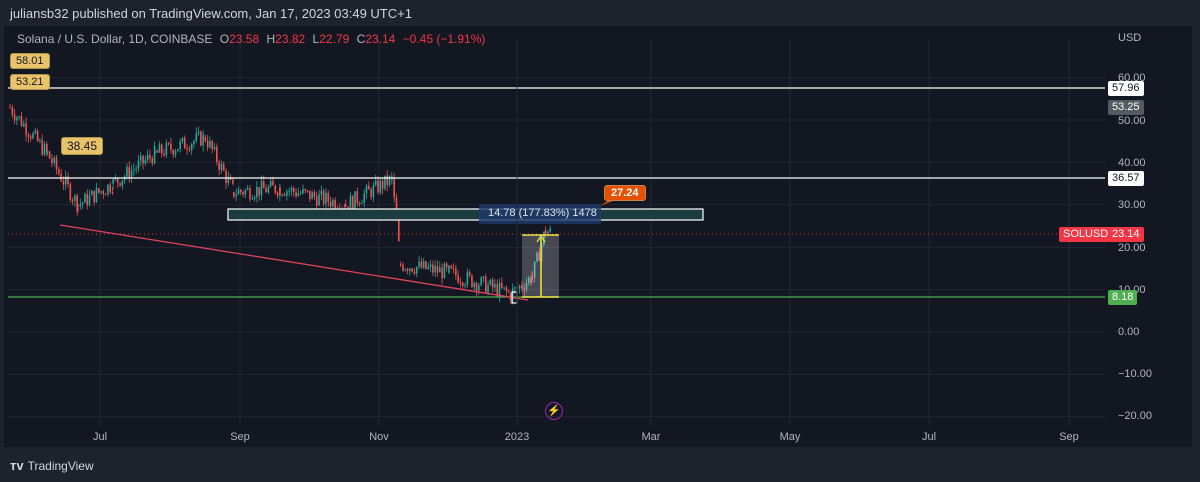  Describe the element at coordinates (244, 39) in the screenshot. I see `open-value: 23.58` at that location.